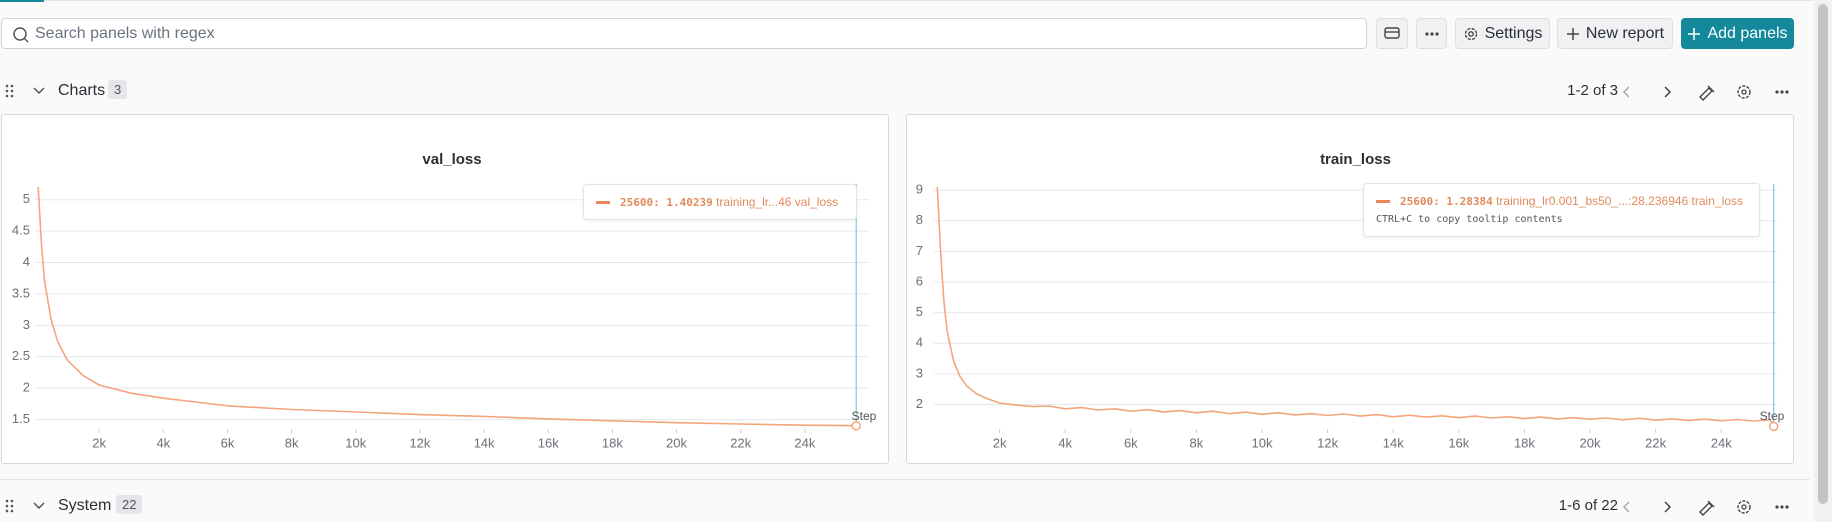 The width and height of the screenshot is (1832, 522). What do you see at coordinates (118, 89) in the screenshot?
I see `section-count: 3` at bounding box center [118, 89].